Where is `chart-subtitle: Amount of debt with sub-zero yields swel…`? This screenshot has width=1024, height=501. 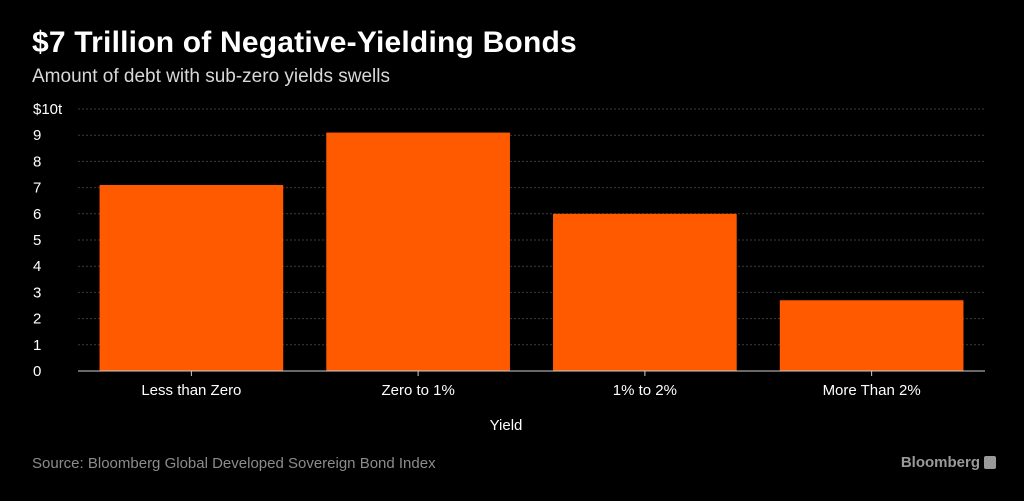
chart-subtitle: Amount of debt with sub-zero yields swel… is located at coordinates (211, 76).